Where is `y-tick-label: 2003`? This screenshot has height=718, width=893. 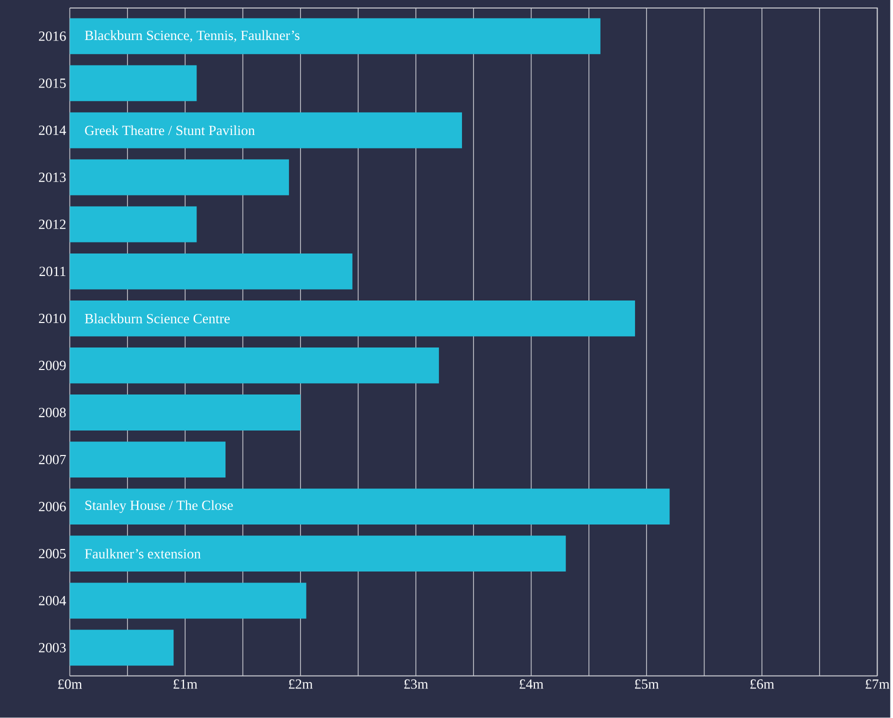 y-tick-label: 2003 is located at coordinates (52, 648).